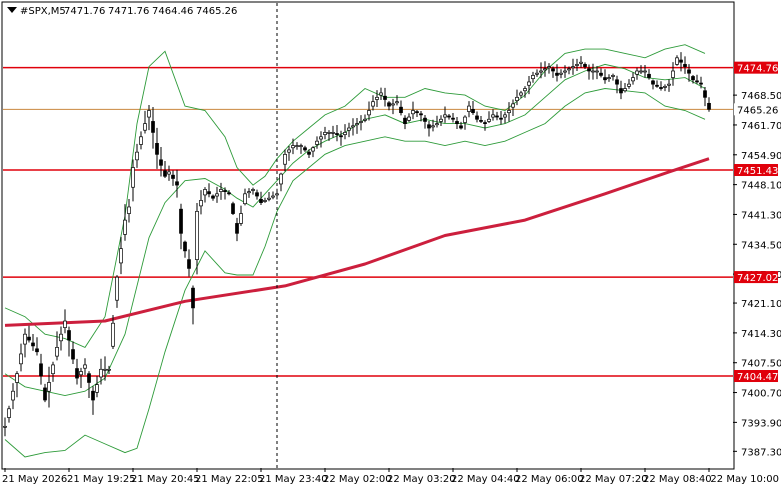 Image resolution: width=781 pixels, height=489 pixels. What do you see at coordinates (761, 304) in the screenshot?
I see `y-tick-label: 7421.10` at bounding box center [761, 304].